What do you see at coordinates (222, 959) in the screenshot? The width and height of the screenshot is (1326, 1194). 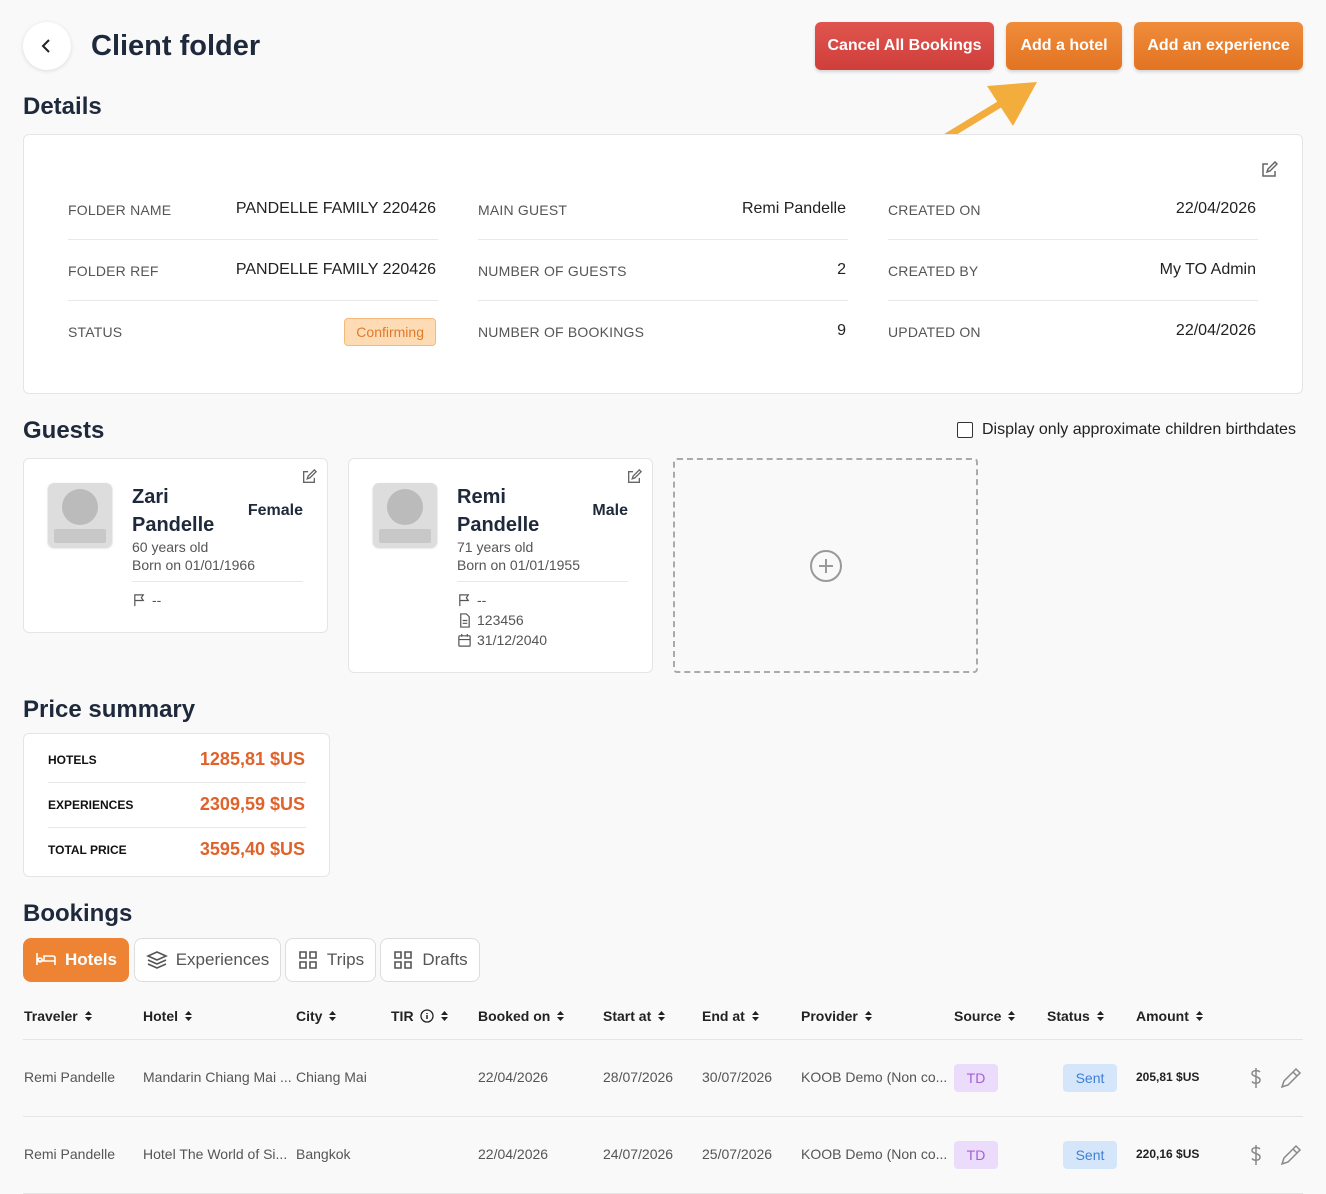 I see `tab-label: Experiences` at bounding box center [222, 959].